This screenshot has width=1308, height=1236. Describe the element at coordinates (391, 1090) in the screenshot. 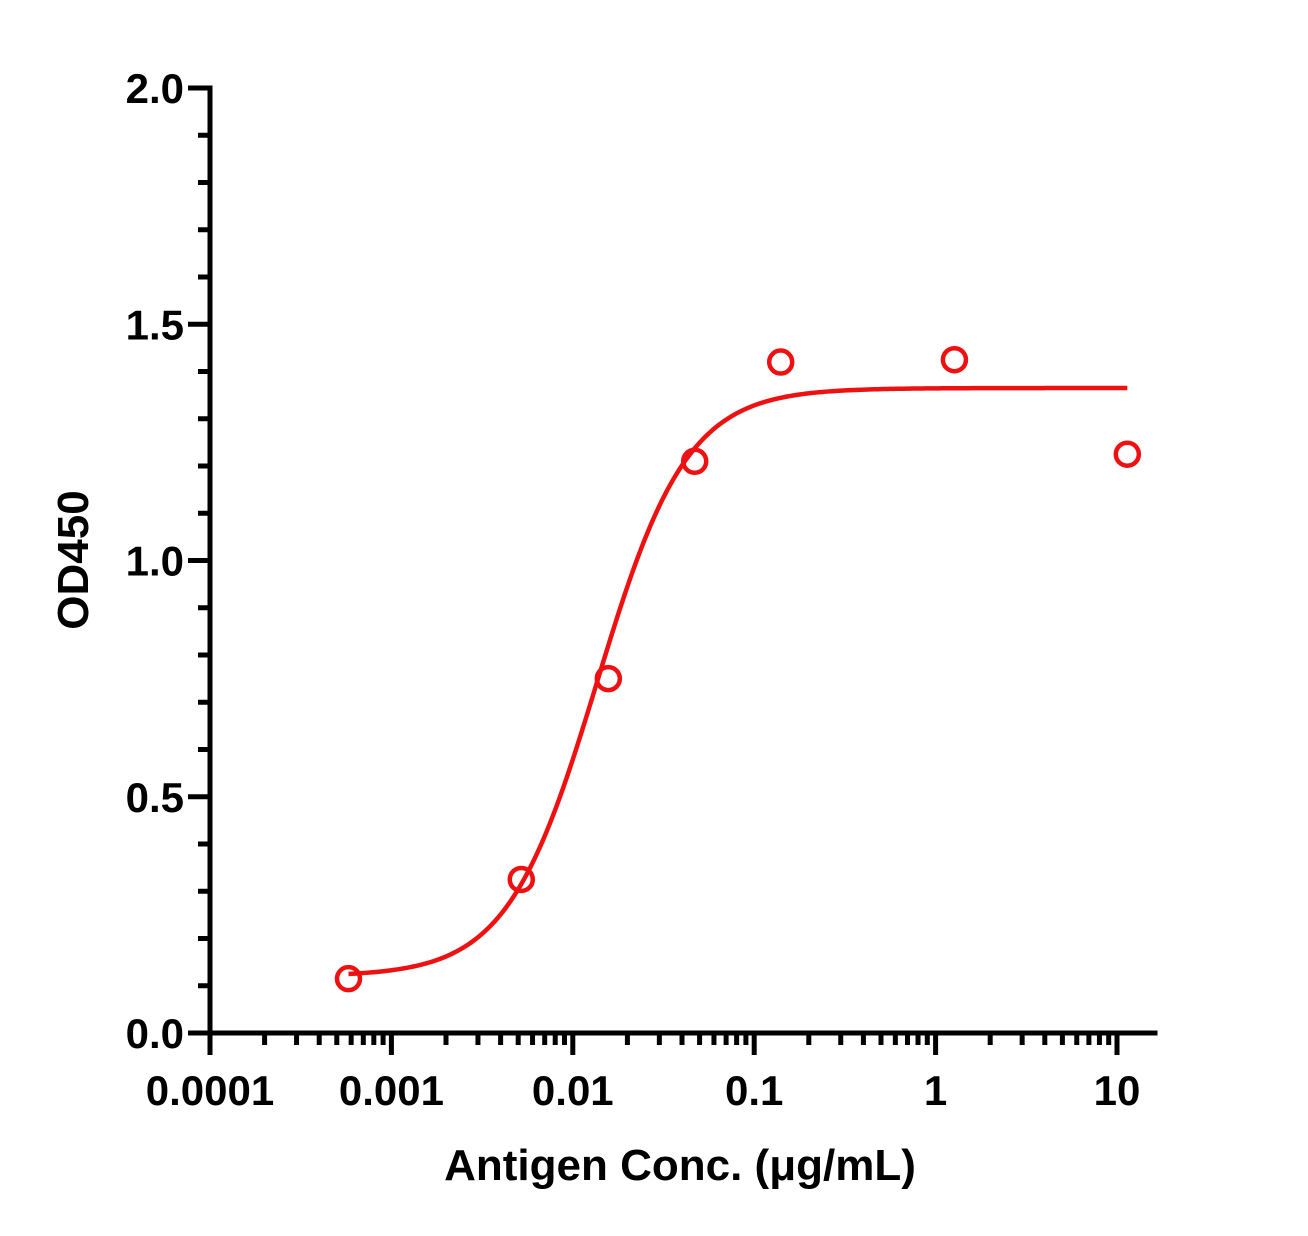

I see `x-tick-label: 0.001` at that location.